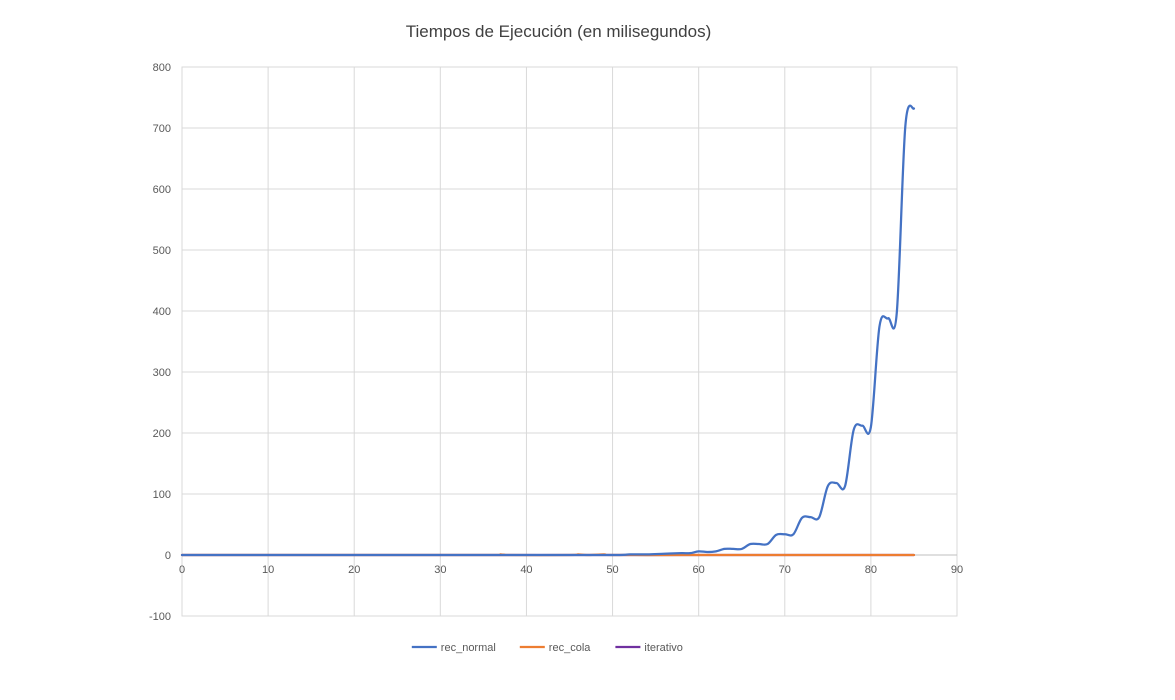 Image resolution: width=1175 pixels, height=700 pixels. I want to click on y-tick-label: 200, so click(162, 434).